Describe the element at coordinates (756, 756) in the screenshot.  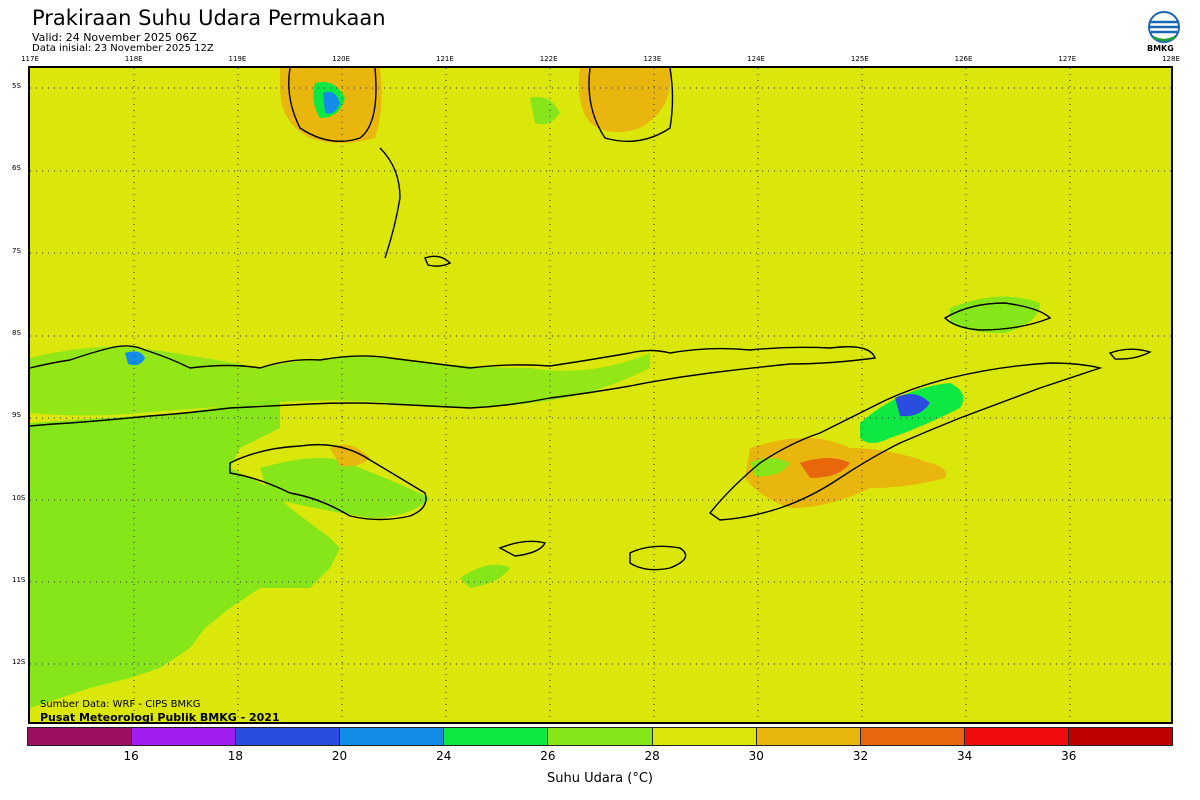
I see `colorbar-tick-label: 30` at that location.